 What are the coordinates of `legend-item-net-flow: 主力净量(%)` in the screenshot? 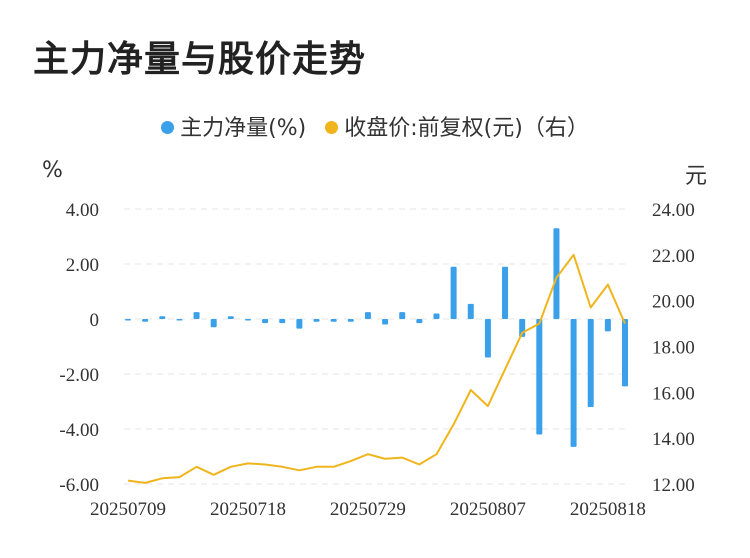 It's located at (233, 126).